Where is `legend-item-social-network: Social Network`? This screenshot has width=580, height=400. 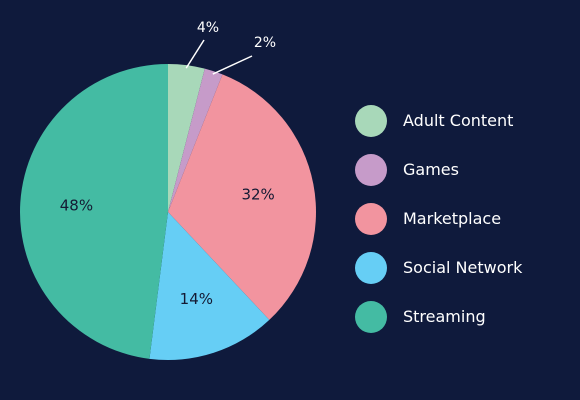
legend-item-social-network: Social Network is located at coordinates (465, 267).